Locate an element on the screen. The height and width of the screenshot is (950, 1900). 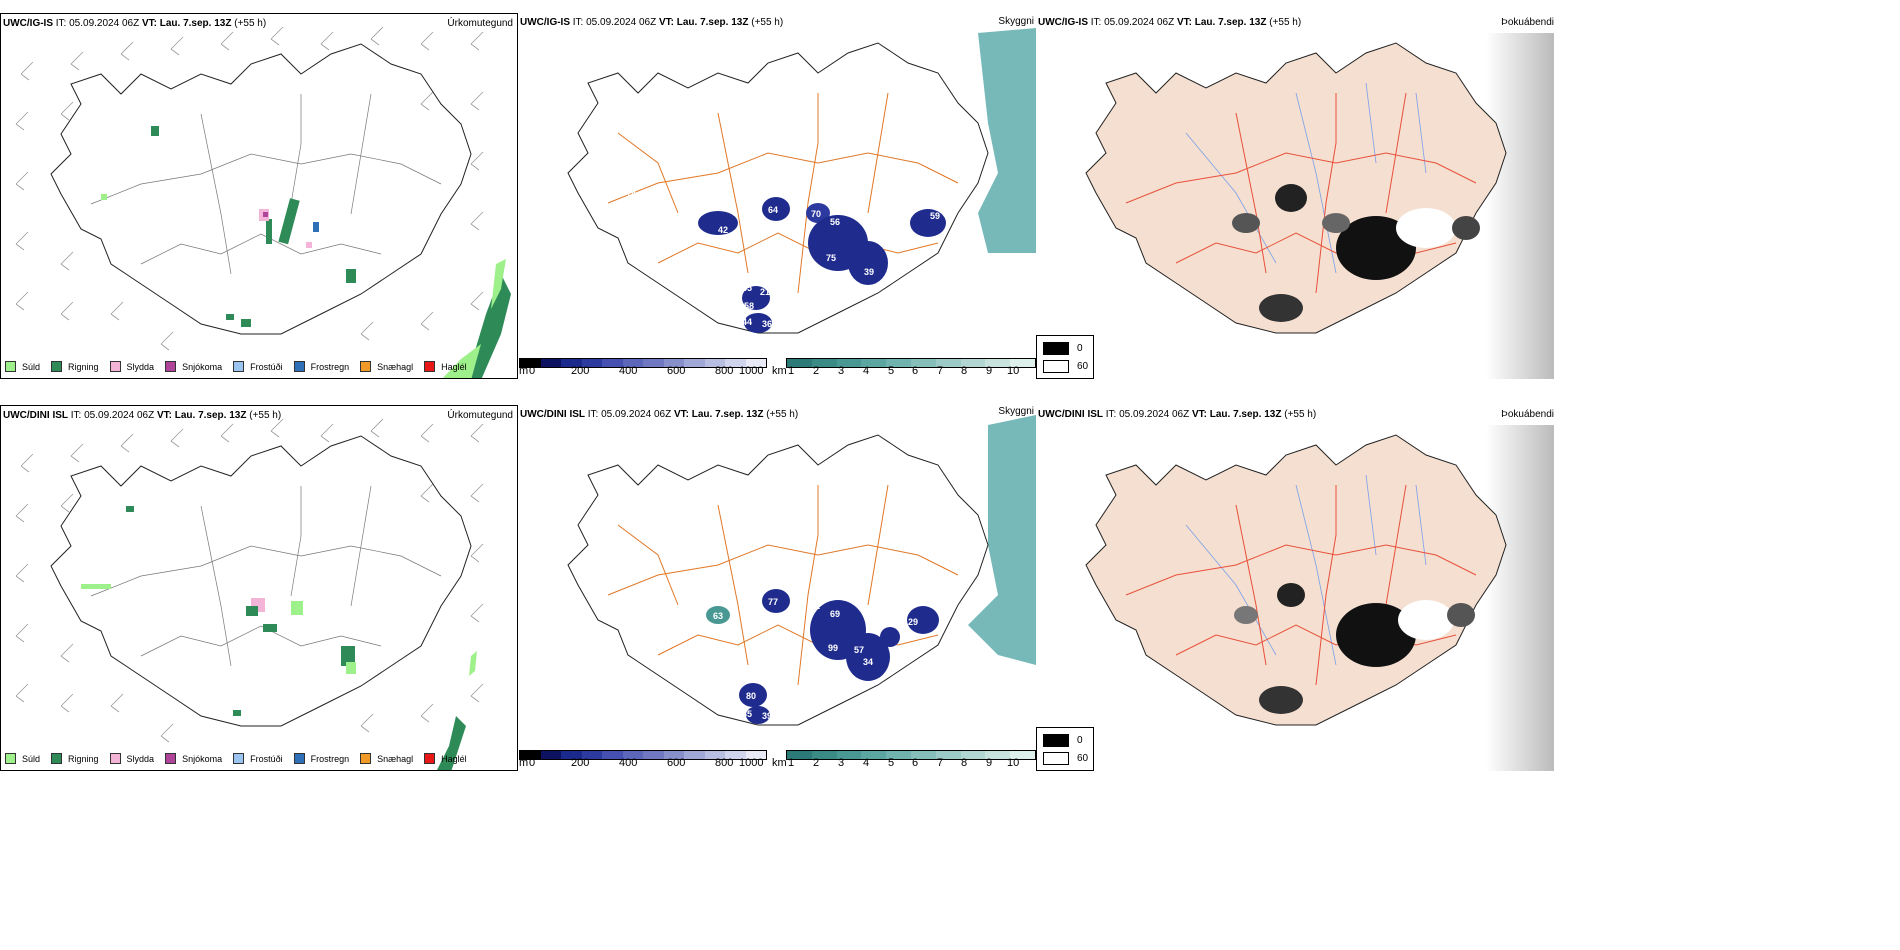
ceiling-label: 85 is located at coordinates (747, 288).